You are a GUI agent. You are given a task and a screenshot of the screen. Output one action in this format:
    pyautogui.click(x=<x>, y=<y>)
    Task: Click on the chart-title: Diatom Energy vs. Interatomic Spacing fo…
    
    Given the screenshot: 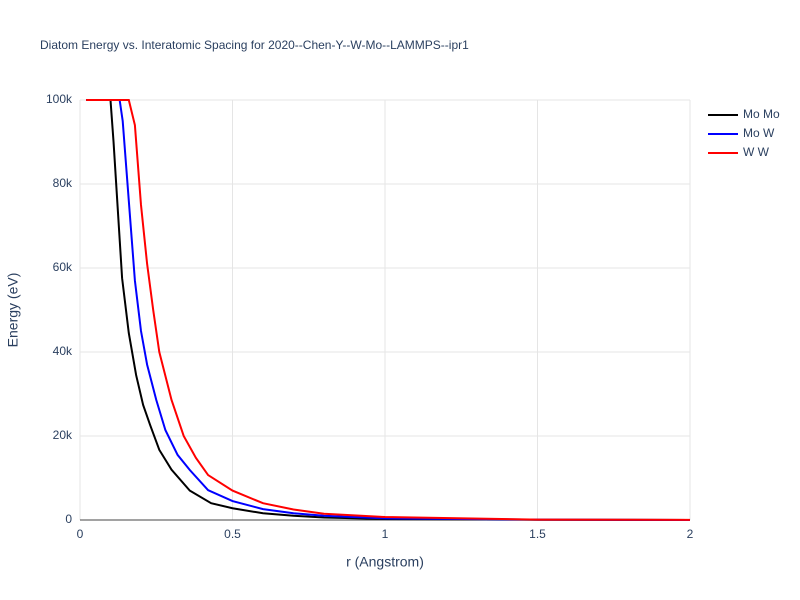 What is the action you would take?
    pyautogui.click(x=254, y=45)
    